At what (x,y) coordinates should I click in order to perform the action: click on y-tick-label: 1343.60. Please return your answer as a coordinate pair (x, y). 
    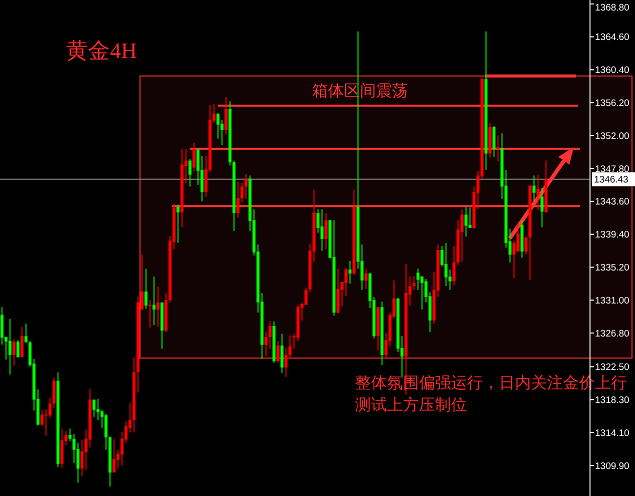
    Looking at the image, I should click on (612, 202).